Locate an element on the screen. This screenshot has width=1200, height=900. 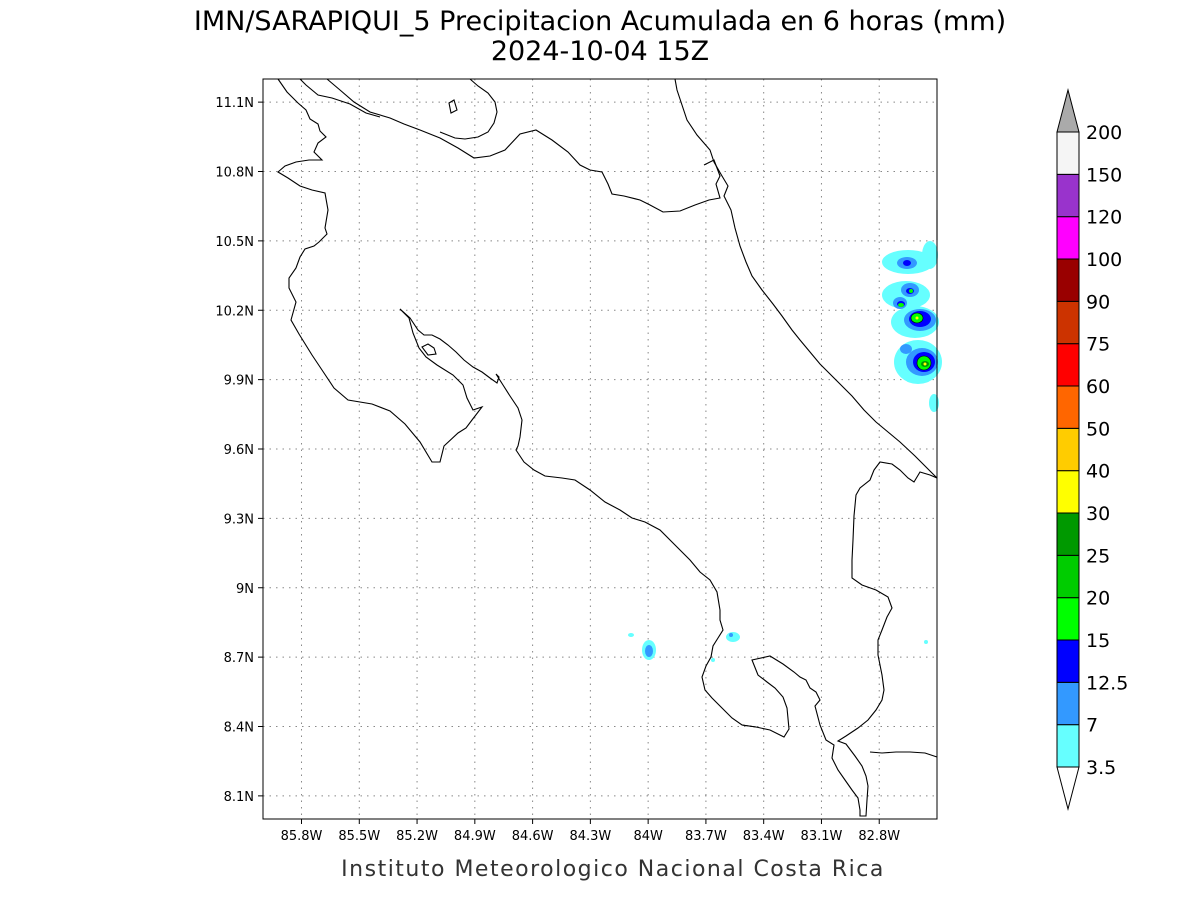
coastline-osa is located at coordinates (839, 639).